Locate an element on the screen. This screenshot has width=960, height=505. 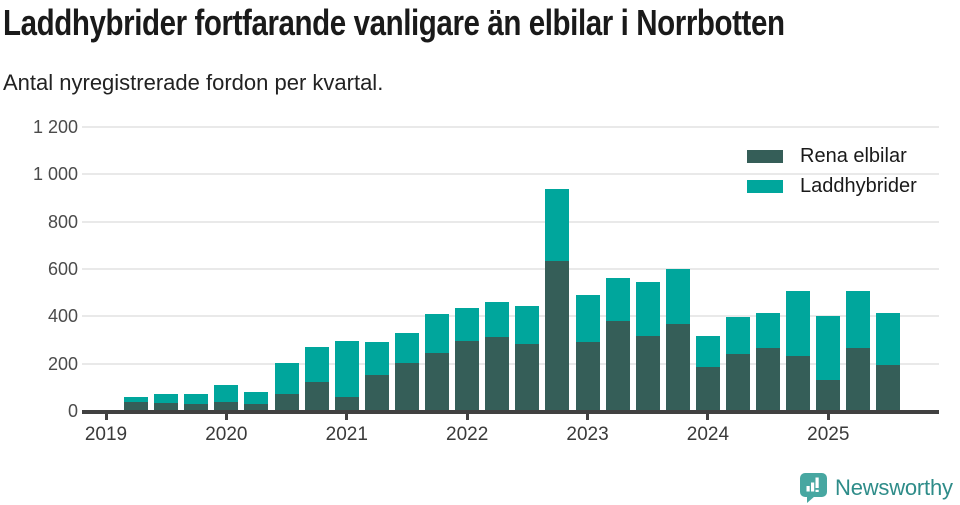
bar-q1-2022 is located at coordinates (467, 359).